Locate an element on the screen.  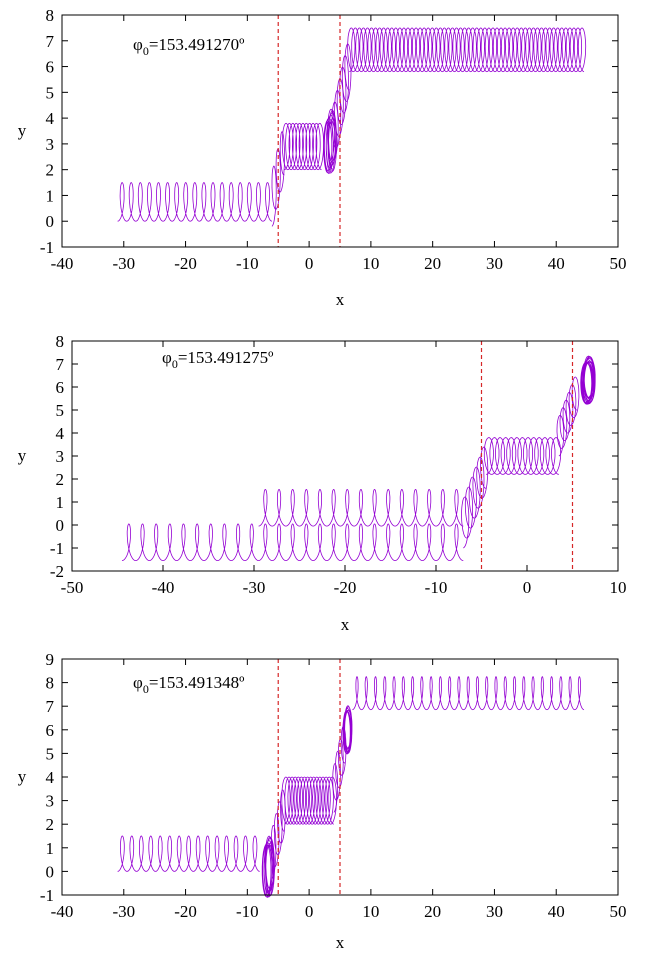
annotation-value: =153.491270º is located at coordinates (197, 44).